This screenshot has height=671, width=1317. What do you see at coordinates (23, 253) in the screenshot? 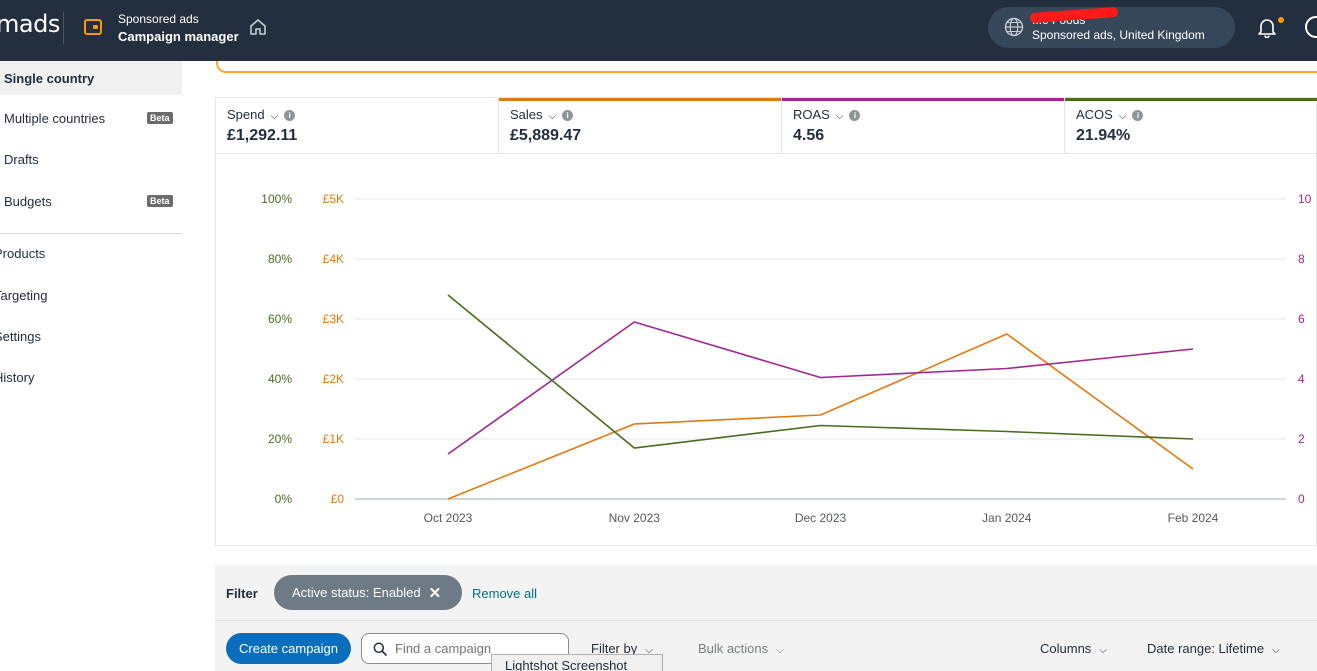
I see `sidebar-item-label: Products` at bounding box center [23, 253].